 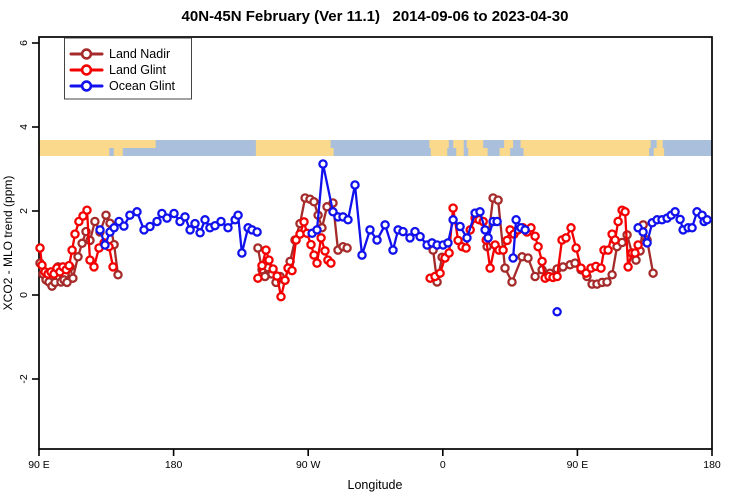 I want to click on y-tick-label: 2, so click(x=24, y=211).